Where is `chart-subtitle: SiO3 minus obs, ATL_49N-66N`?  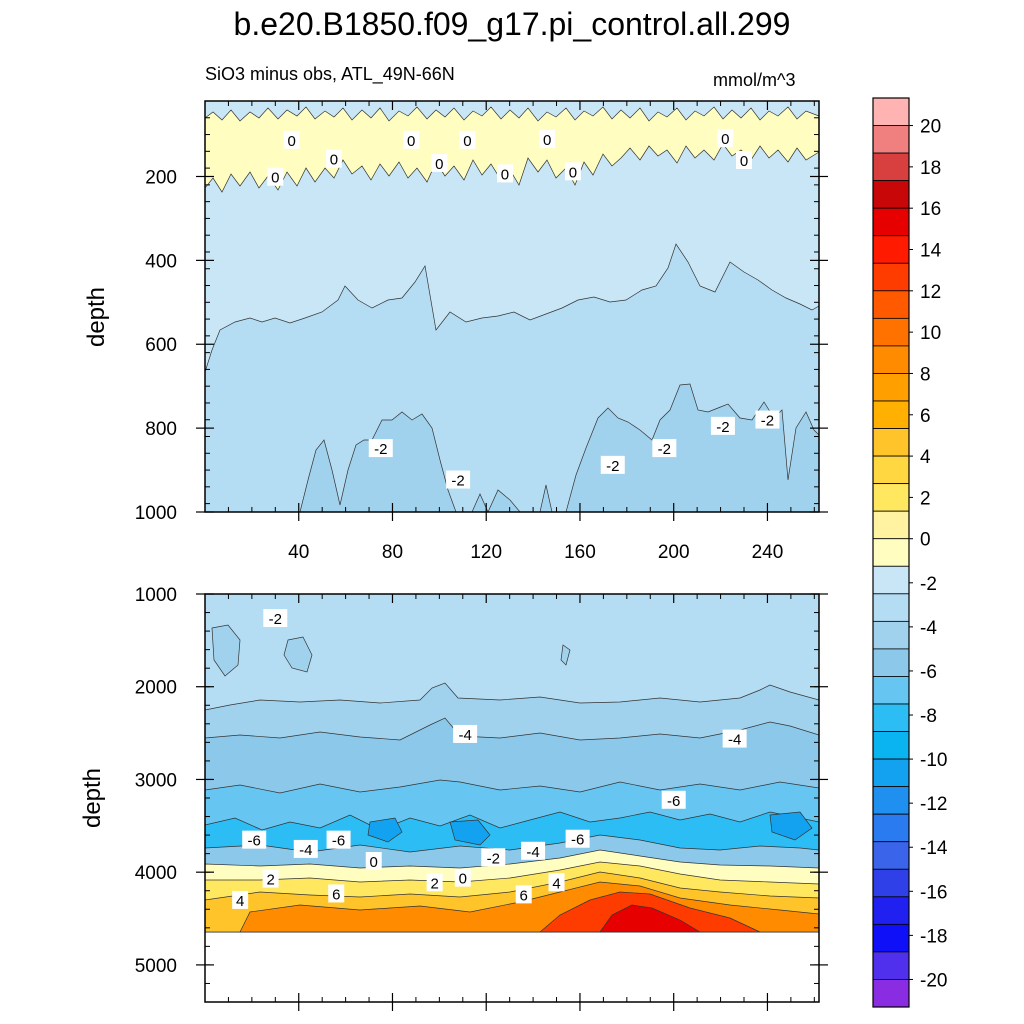 chart-subtitle: SiO3 minus obs, ATL_49N-66N is located at coordinates (330, 74).